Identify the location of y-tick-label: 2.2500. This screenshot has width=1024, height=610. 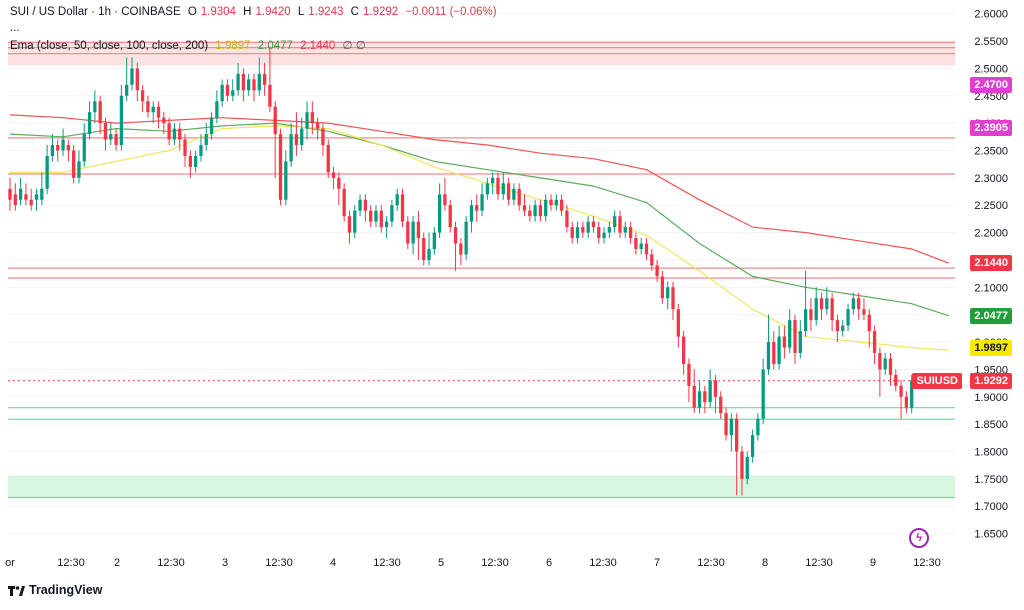
(991, 206).